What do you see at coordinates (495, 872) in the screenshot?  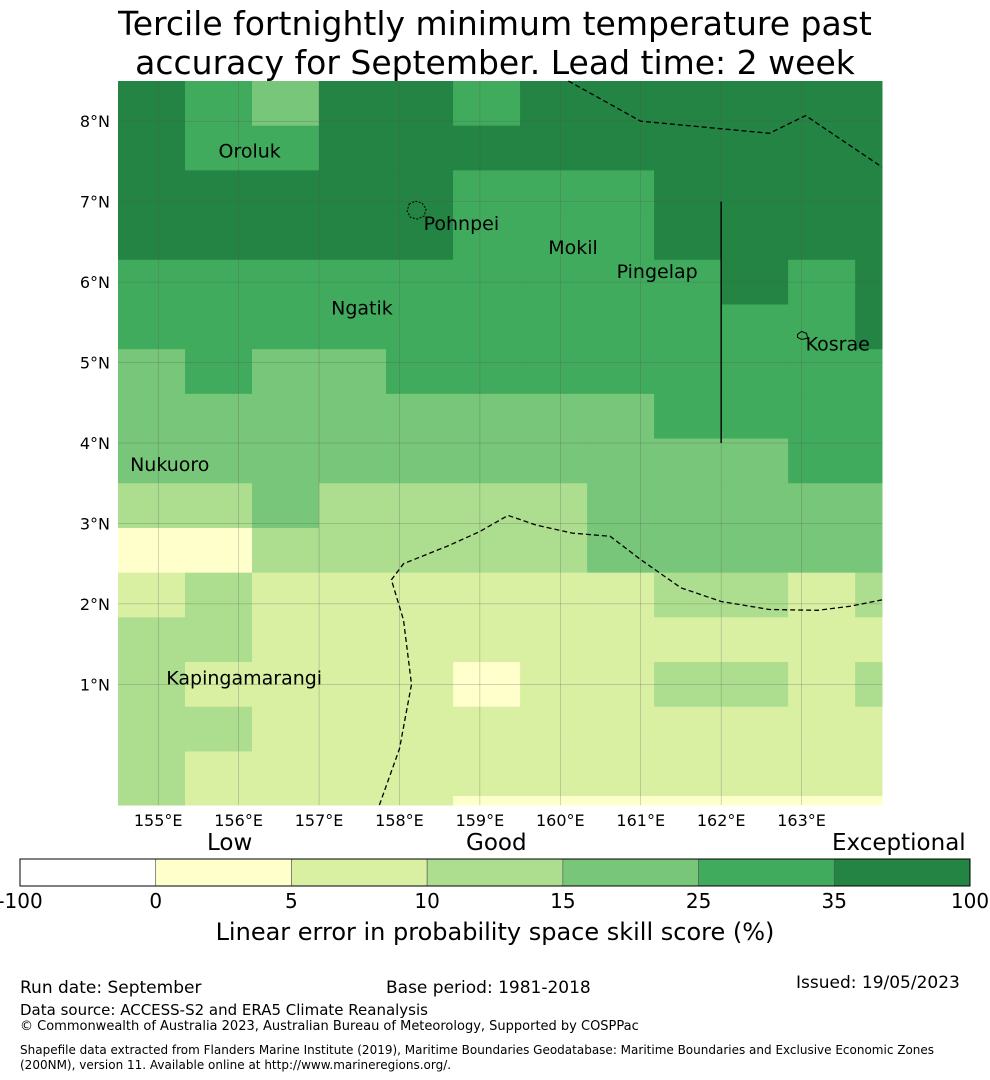 I see `colorbar-frame` at bounding box center [495, 872].